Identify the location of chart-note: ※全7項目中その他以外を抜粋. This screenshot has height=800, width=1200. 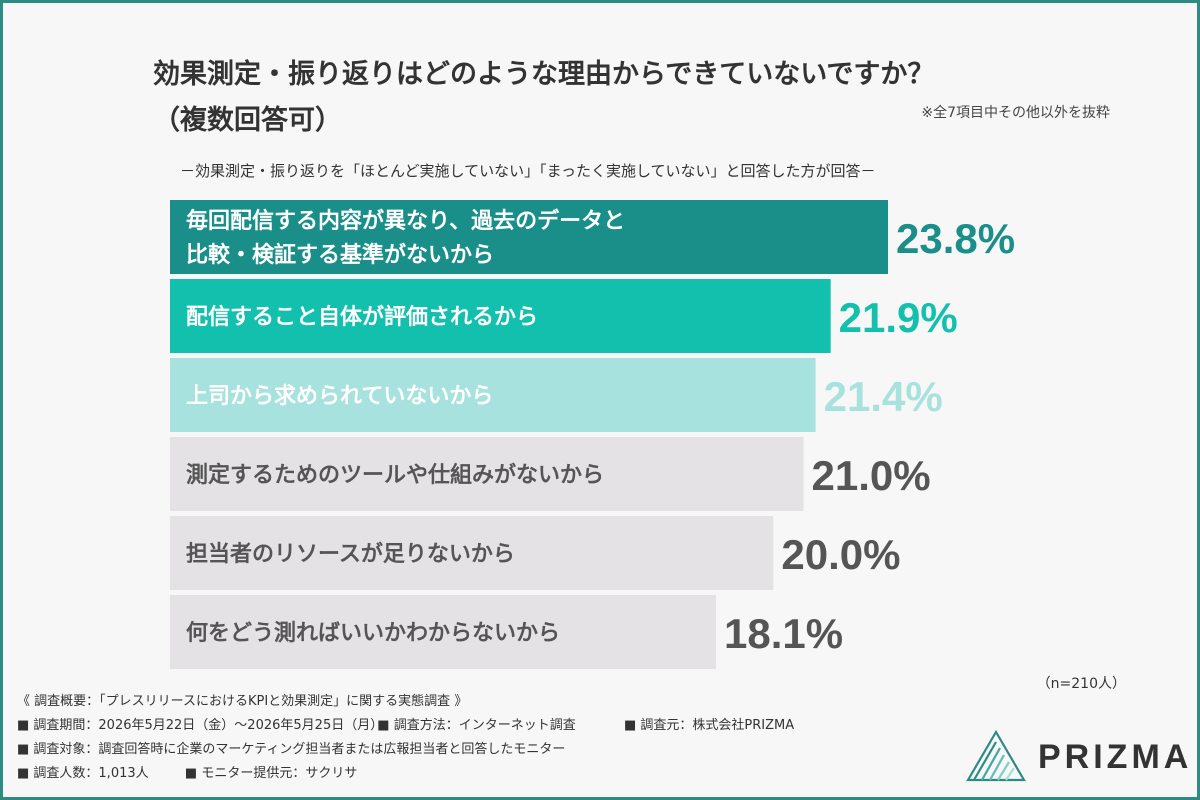
(1015, 113).